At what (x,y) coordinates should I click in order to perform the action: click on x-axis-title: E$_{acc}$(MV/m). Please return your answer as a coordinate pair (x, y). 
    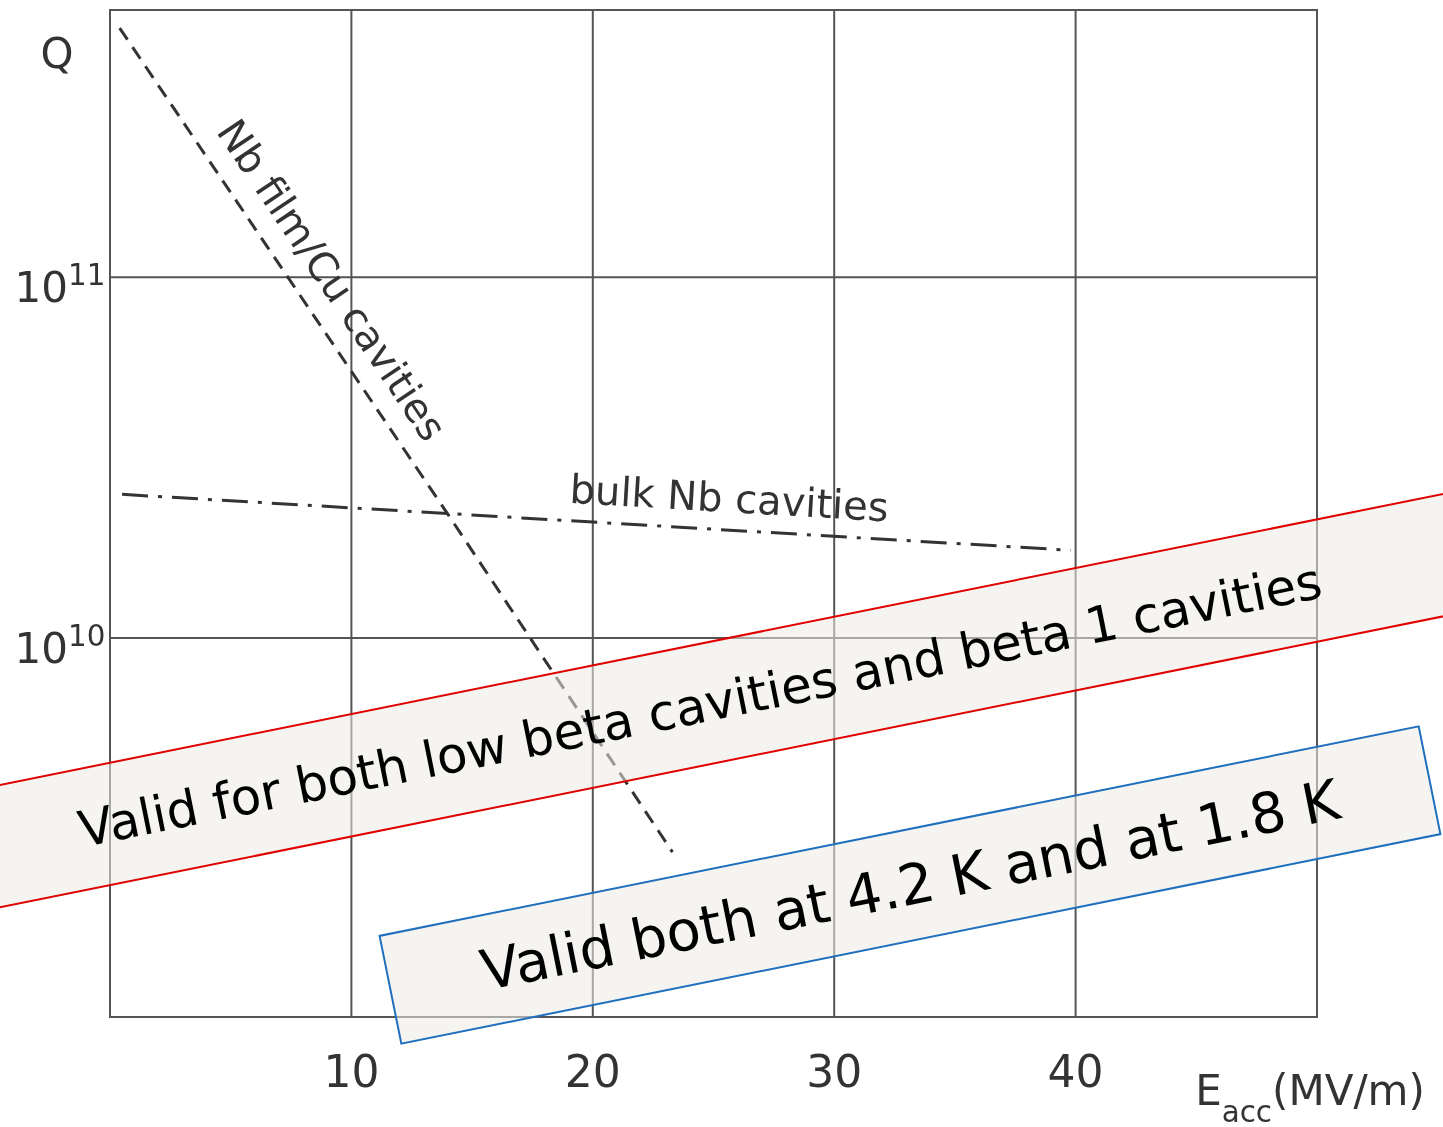
    Looking at the image, I should click on (1310, 1096).